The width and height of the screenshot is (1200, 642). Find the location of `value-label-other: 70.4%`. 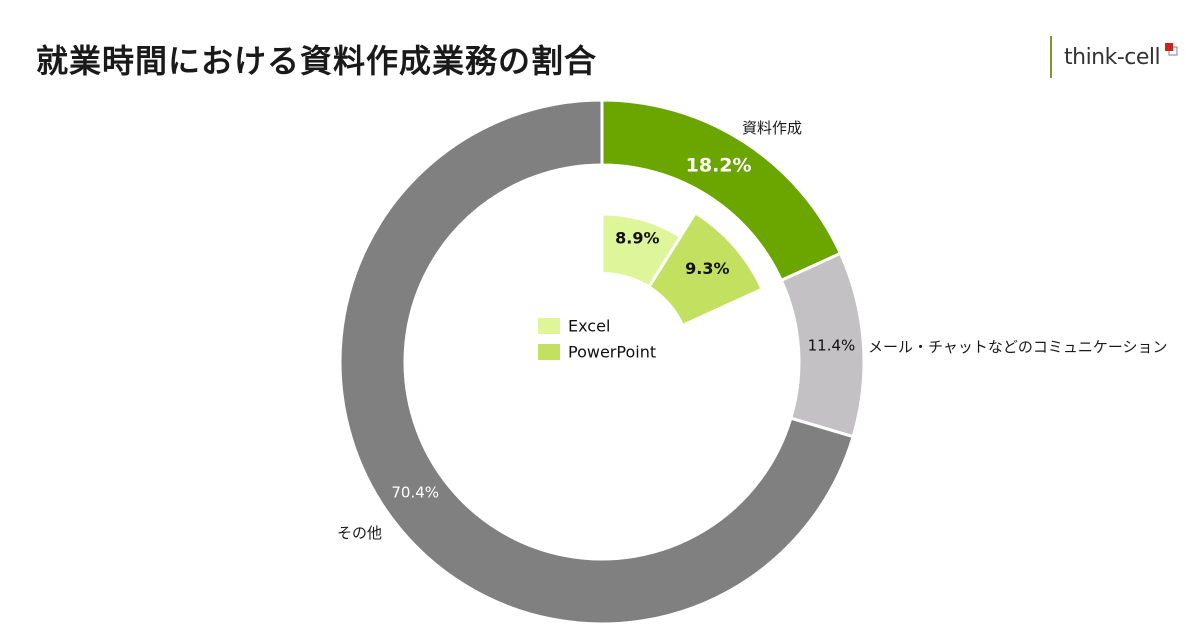

value-label-other: 70.4% is located at coordinates (415, 492).